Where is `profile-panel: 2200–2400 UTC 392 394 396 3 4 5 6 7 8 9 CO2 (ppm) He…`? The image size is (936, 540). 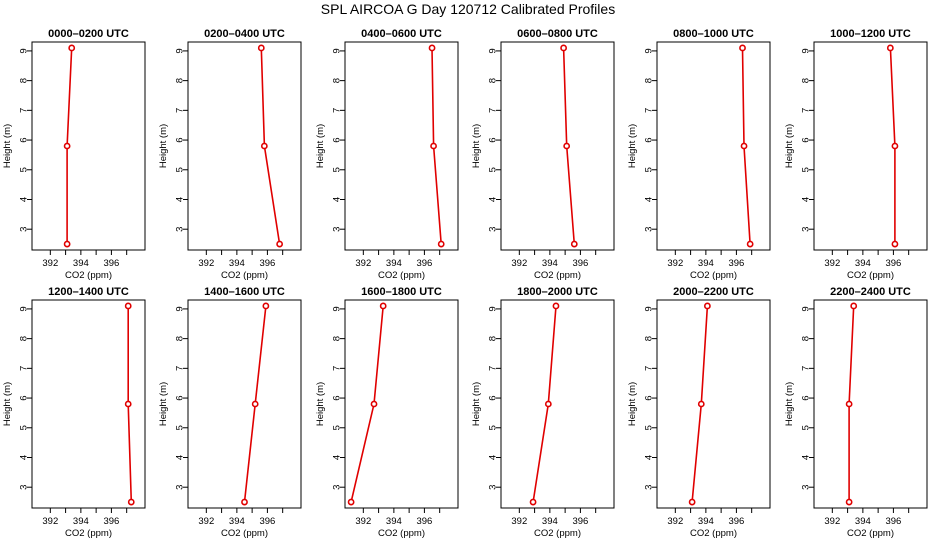
profile-panel: 2200–2400 UTC 392 394 396 3 4 5 6 7 8 9 CO2 (ppm) He… is located at coordinates (856, 412).